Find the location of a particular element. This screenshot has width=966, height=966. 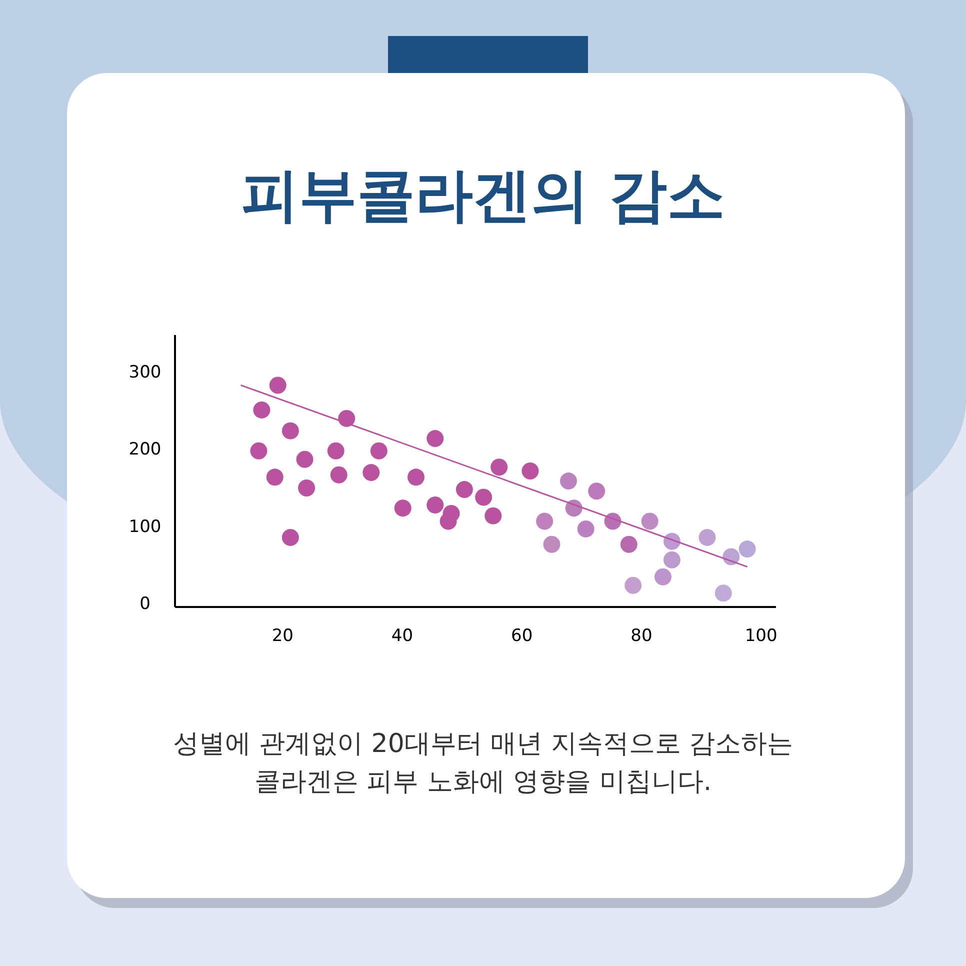

x-tick-label: 60 is located at coordinates (522, 636).